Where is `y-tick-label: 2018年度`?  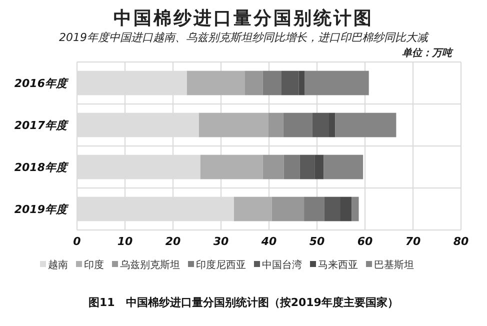 y-tick-label: 2018年度 is located at coordinates (41, 167).